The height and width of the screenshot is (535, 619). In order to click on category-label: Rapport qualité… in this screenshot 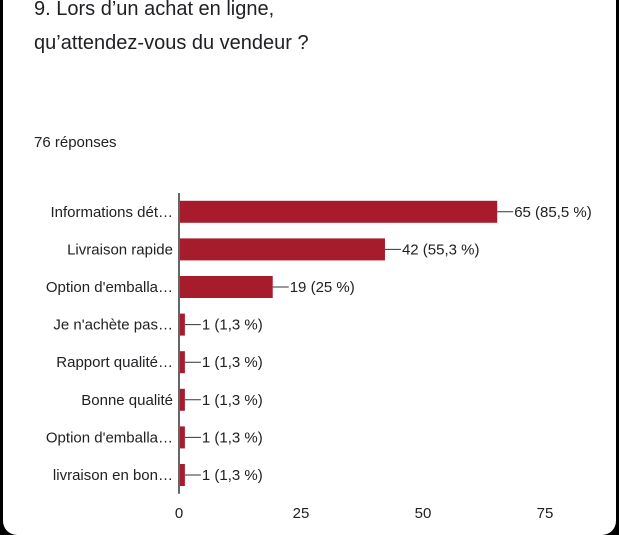, I will do `click(114, 362)`.